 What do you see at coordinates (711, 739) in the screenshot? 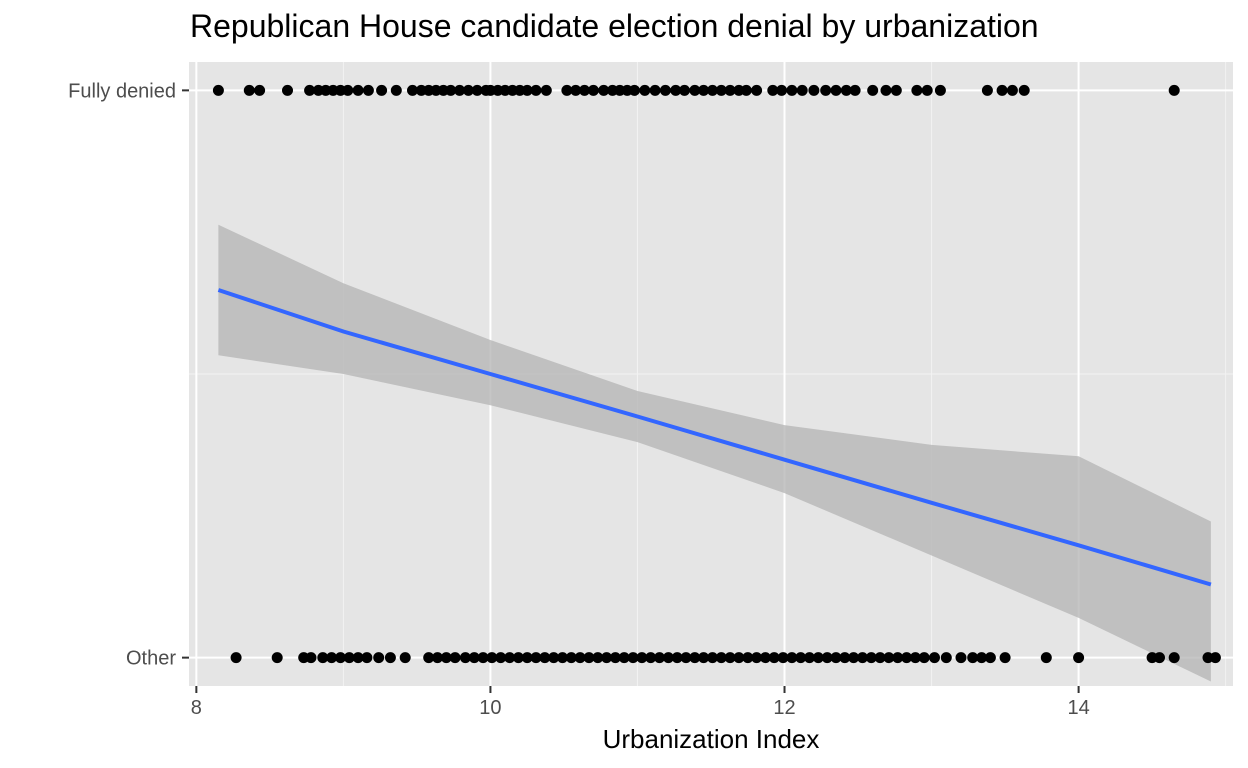
I see `x-axis-title: Urbanization Index` at bounding box center [711, 739].